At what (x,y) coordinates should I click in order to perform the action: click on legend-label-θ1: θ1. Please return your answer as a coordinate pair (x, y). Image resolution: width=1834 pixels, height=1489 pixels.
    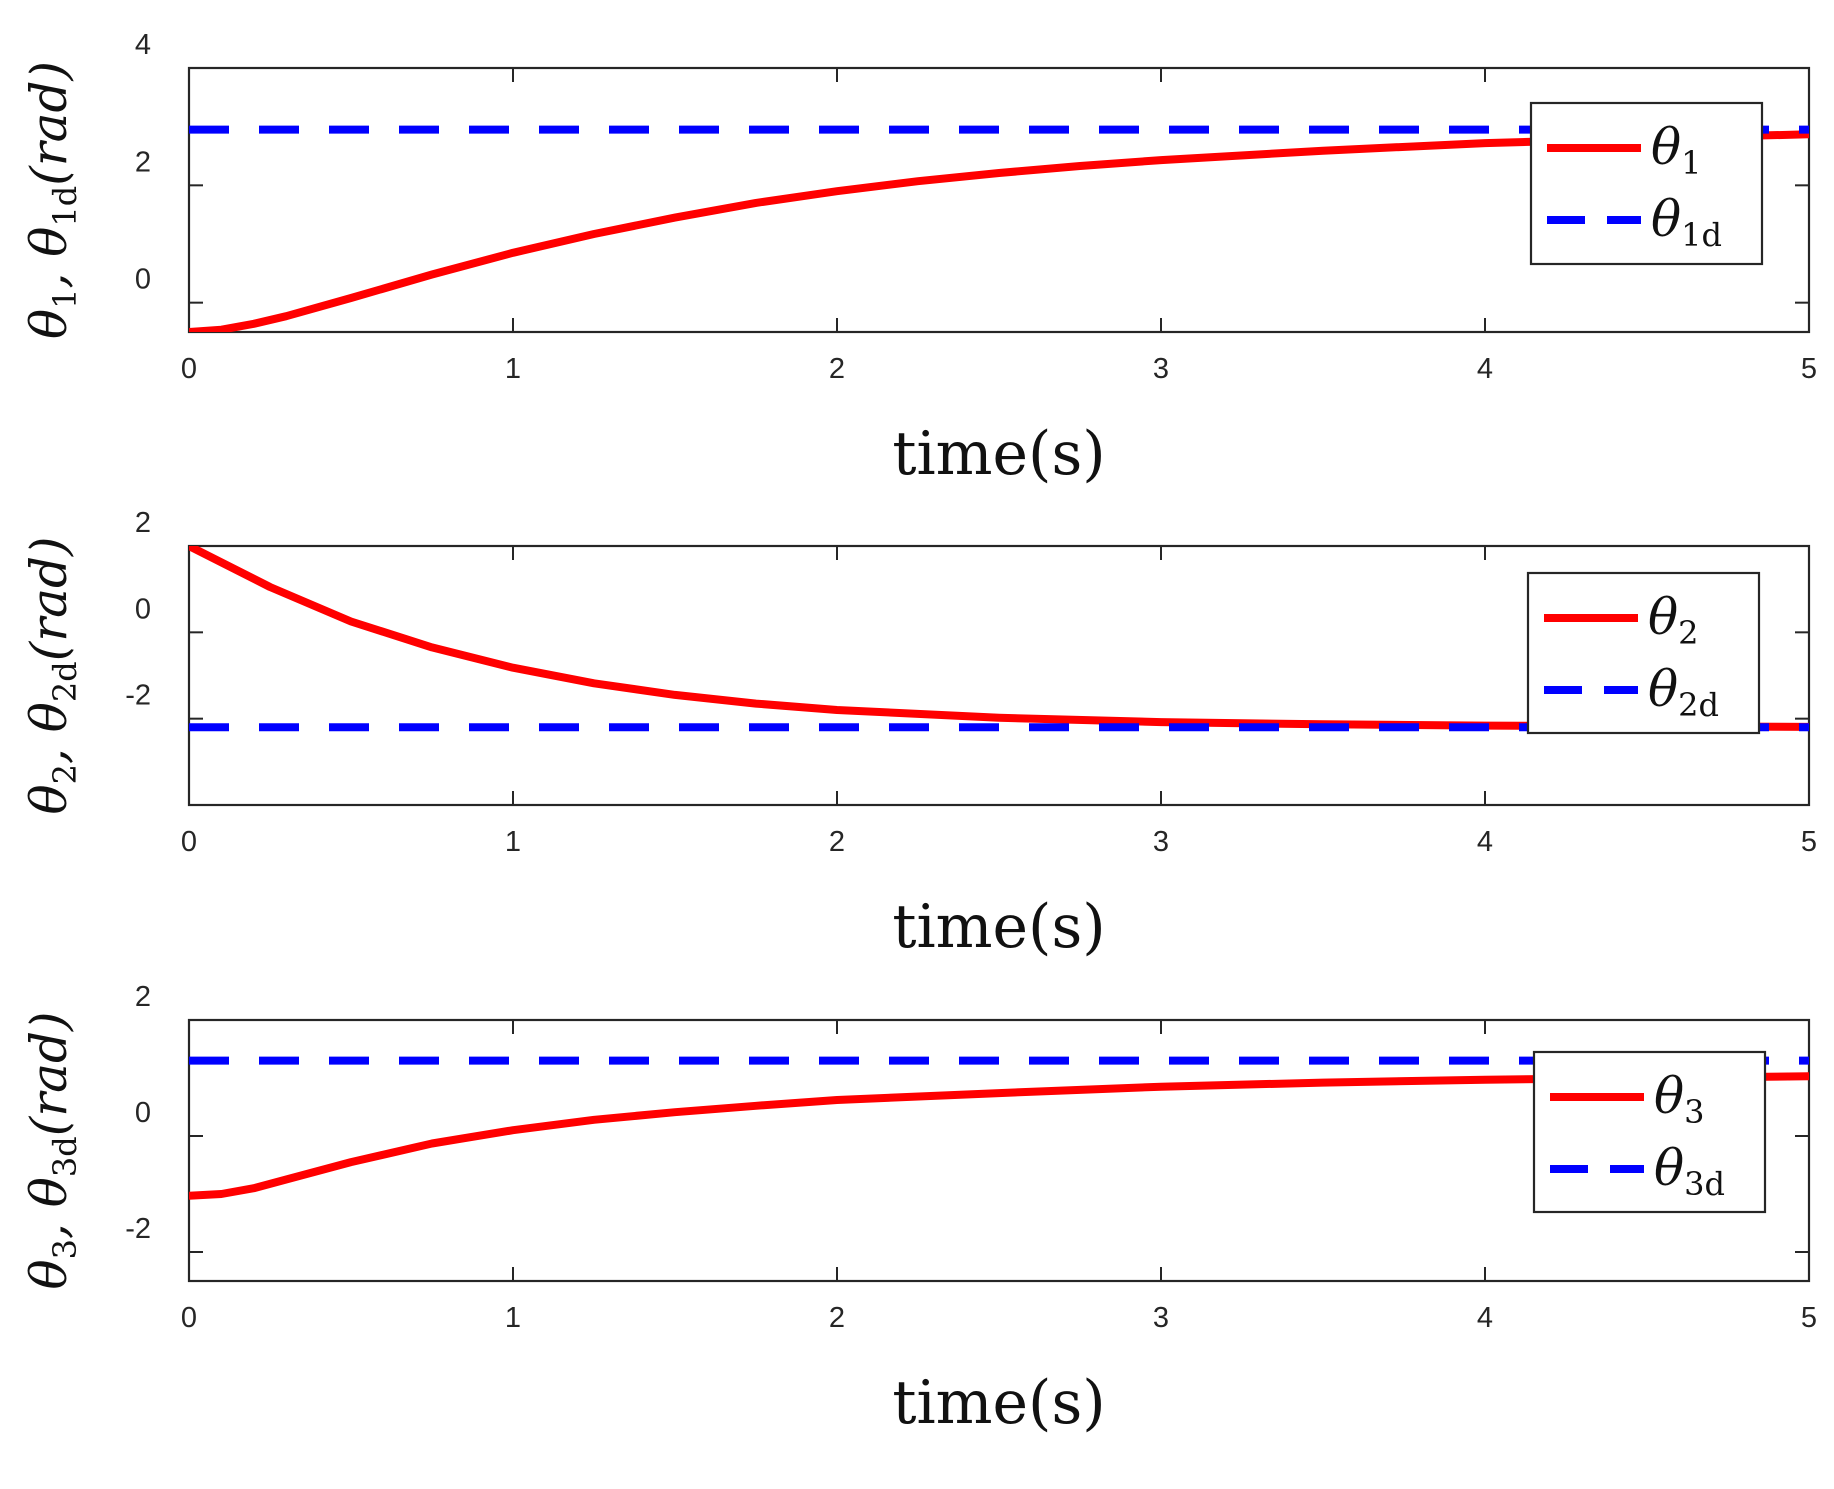
    Looking at the image, I should click on (1676, 150).